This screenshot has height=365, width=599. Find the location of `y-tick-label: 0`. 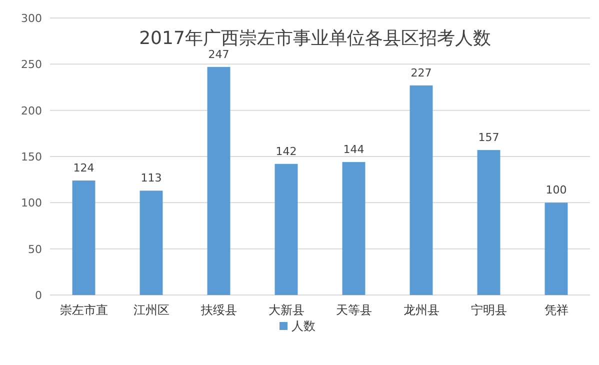

y-tick-label: 0 is located at coordinates (38, 295).